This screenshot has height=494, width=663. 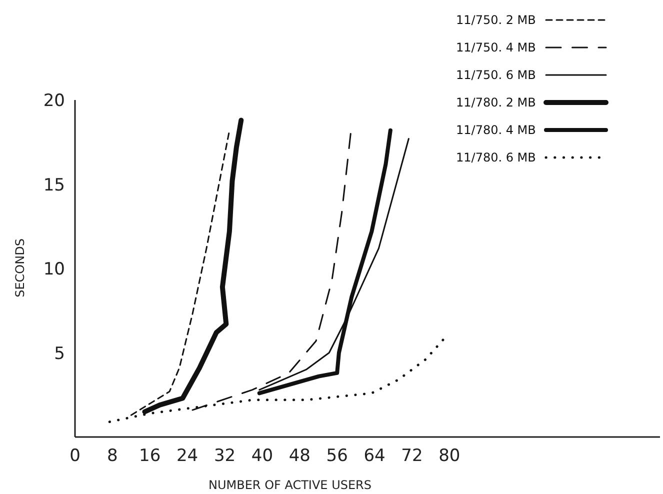 I want to click on legend-label: 11/750. 2 MB, so click(x=496, y=20).